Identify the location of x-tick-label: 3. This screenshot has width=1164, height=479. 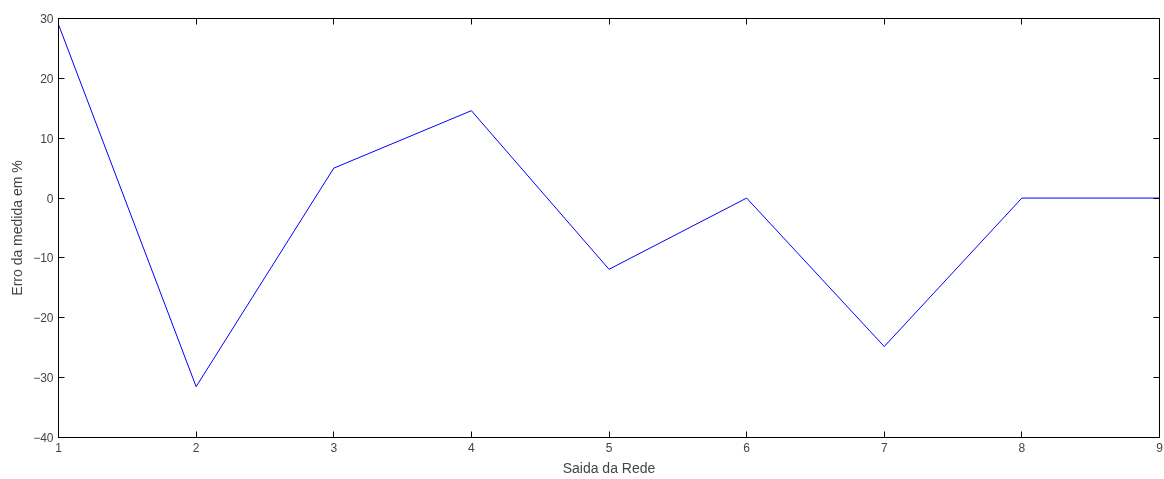
(334, 447).